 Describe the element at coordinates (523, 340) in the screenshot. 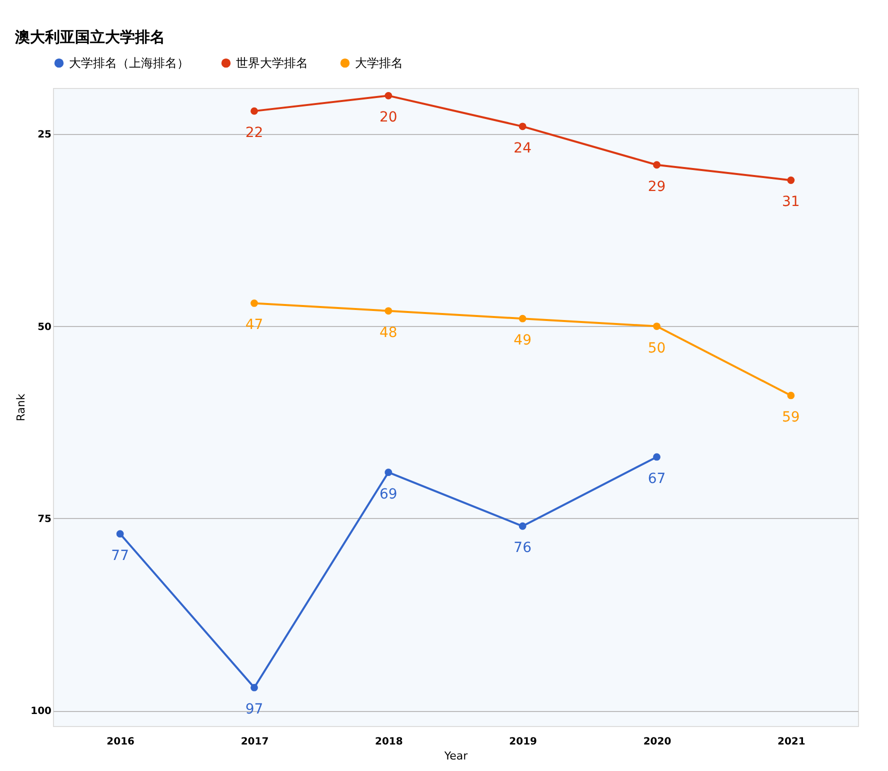

I see `data-label: 49` at that location.